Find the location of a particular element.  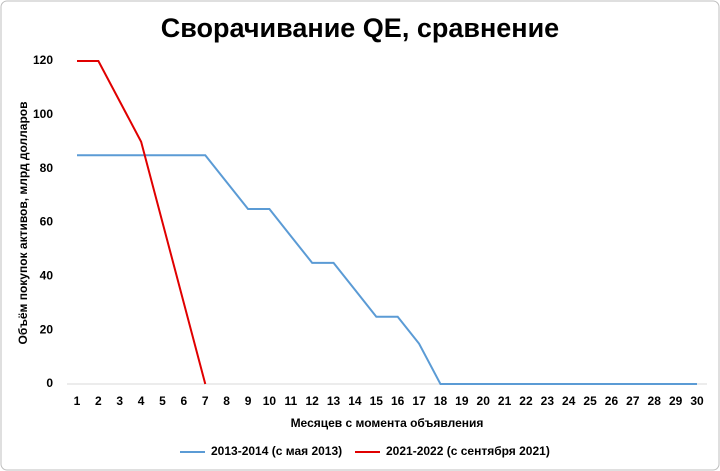

x-tick-label: 21 is located at coordinates (505, 401).